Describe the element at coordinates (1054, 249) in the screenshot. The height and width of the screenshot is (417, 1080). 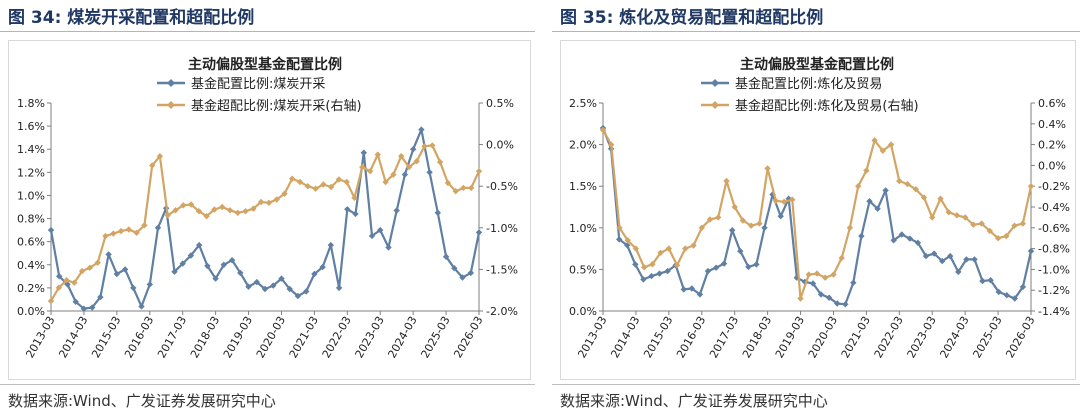
I see `right-tick-label: -0.8%` at that location.